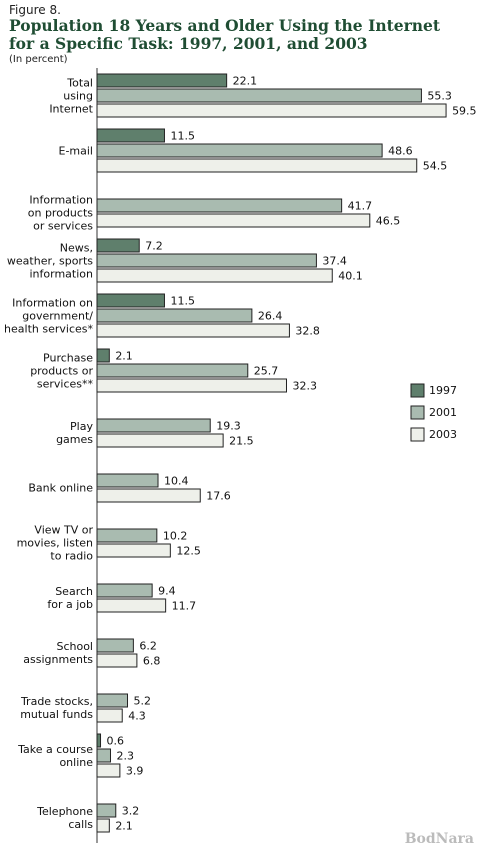 Image resolution: width=480 pixels, height=849 pixels. Describe the element at coordinates (270, 316) in the screenshot. I see `value-label: 26.4` at that location.